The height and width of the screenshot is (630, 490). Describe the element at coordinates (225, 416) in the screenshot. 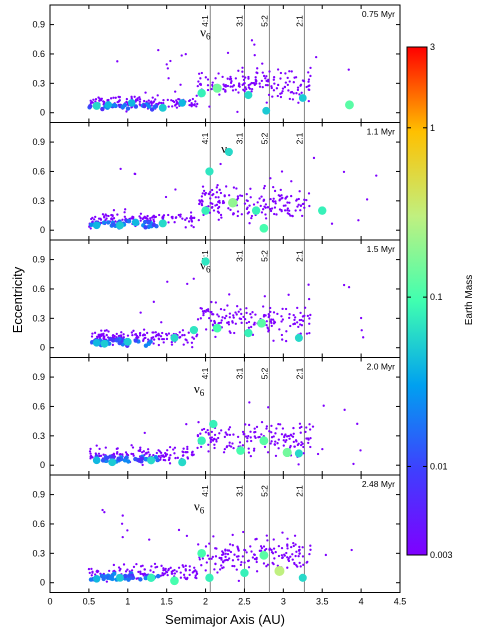

I see `panel-frame` at that location.